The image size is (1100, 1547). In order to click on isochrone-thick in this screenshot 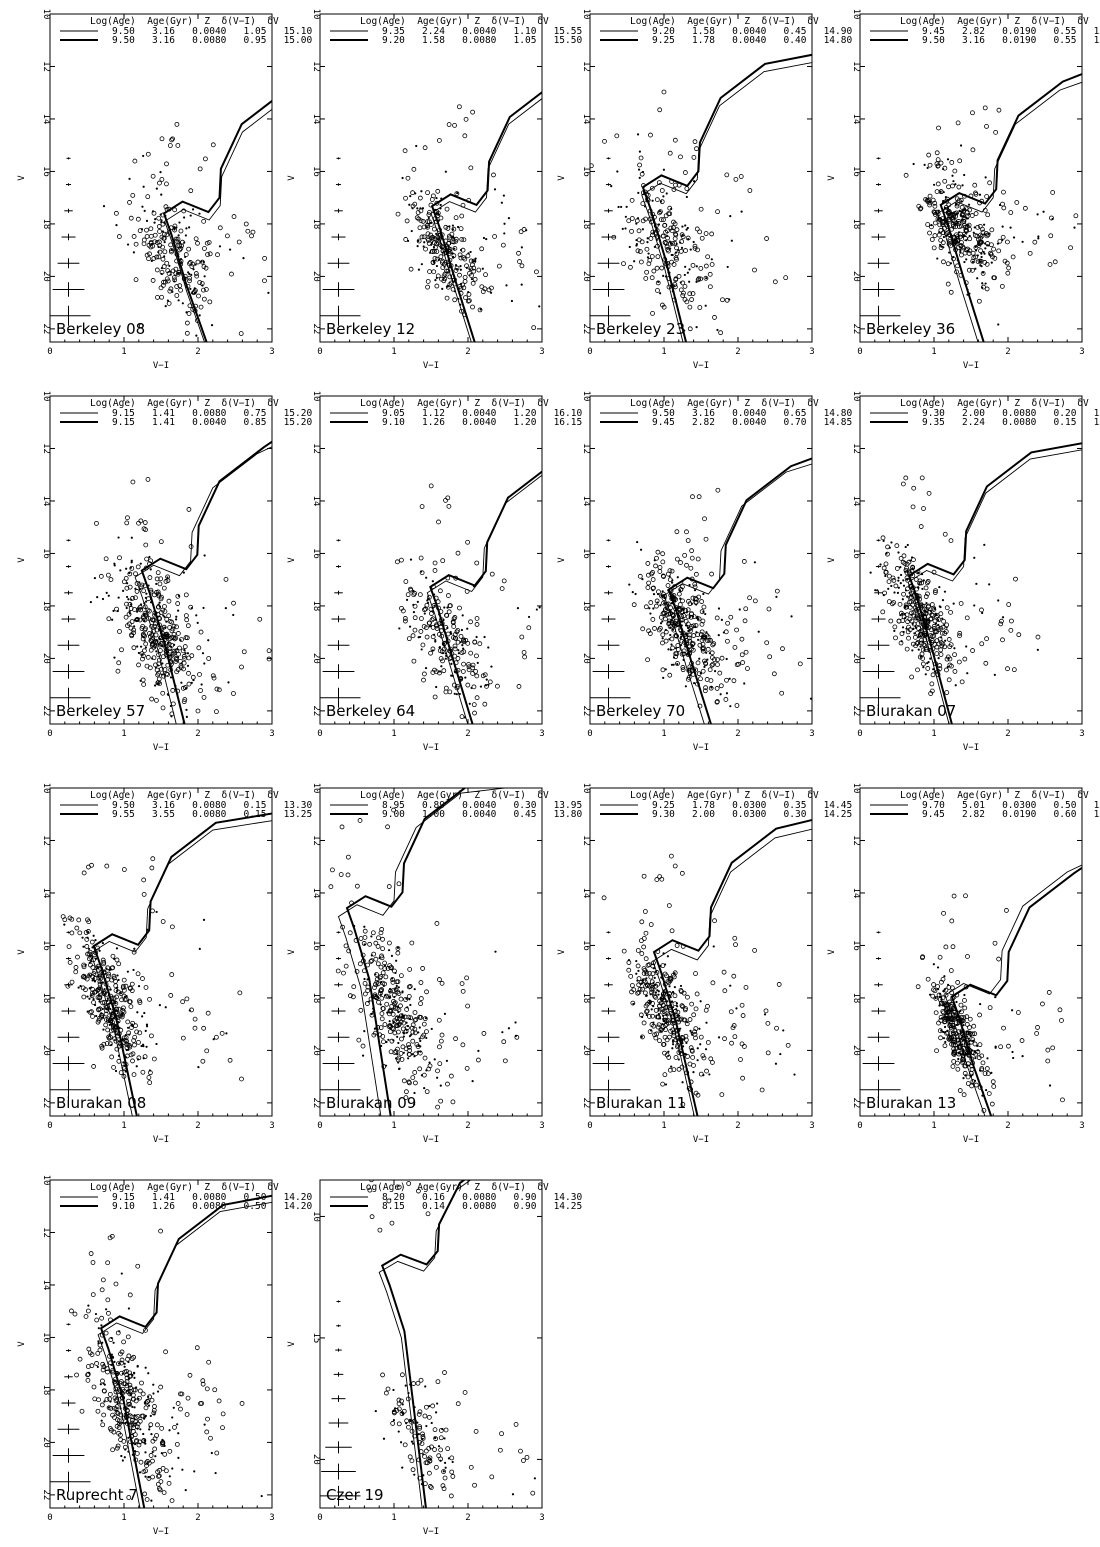, I will do `click(1021, 997)`.